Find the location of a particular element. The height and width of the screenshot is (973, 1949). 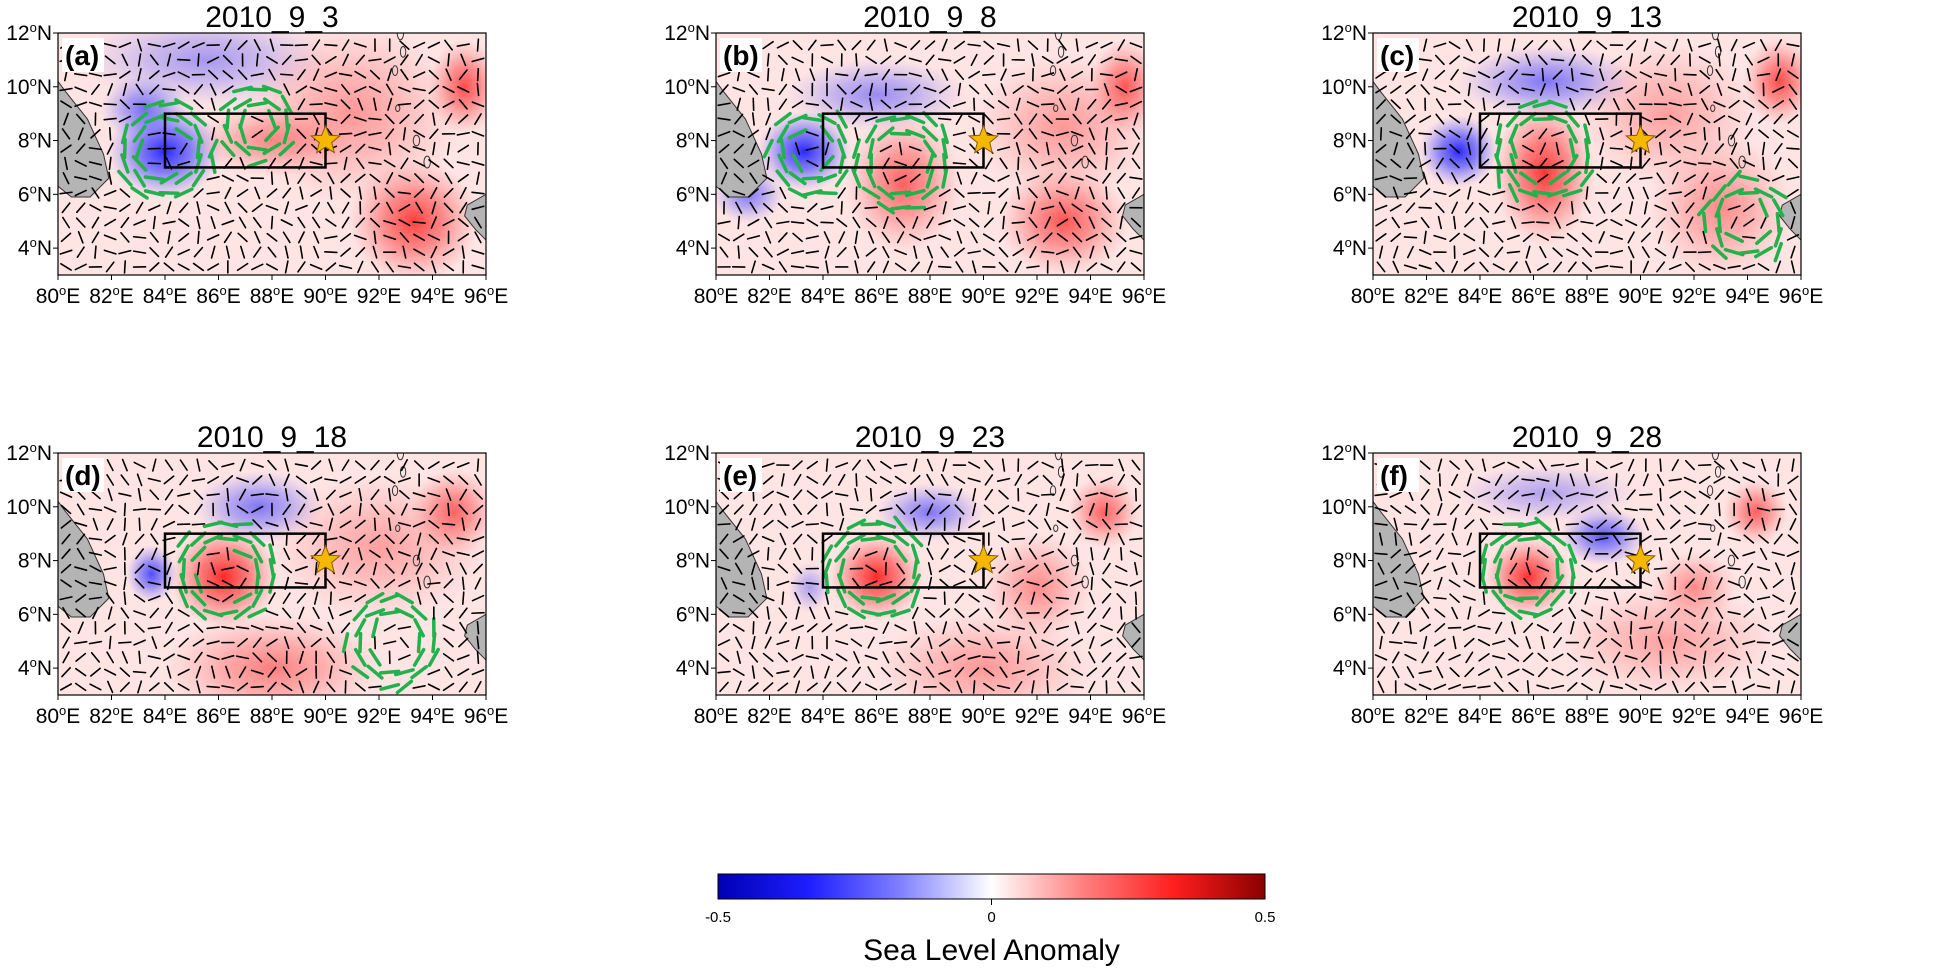

lon-tick-label: 82oE is located at coordinates (111, 715).